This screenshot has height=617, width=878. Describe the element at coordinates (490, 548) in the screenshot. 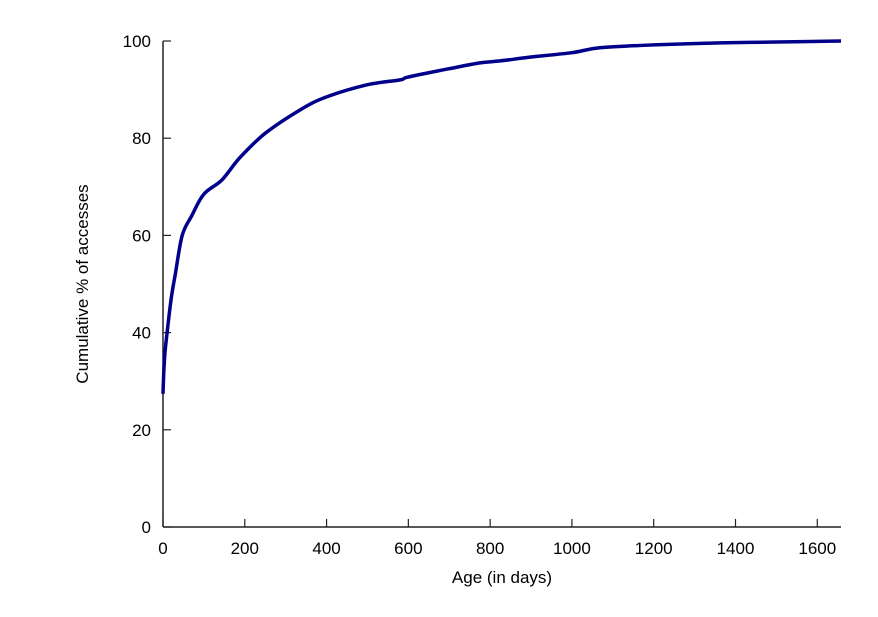

I see `x-tick-label: 800` at that location.